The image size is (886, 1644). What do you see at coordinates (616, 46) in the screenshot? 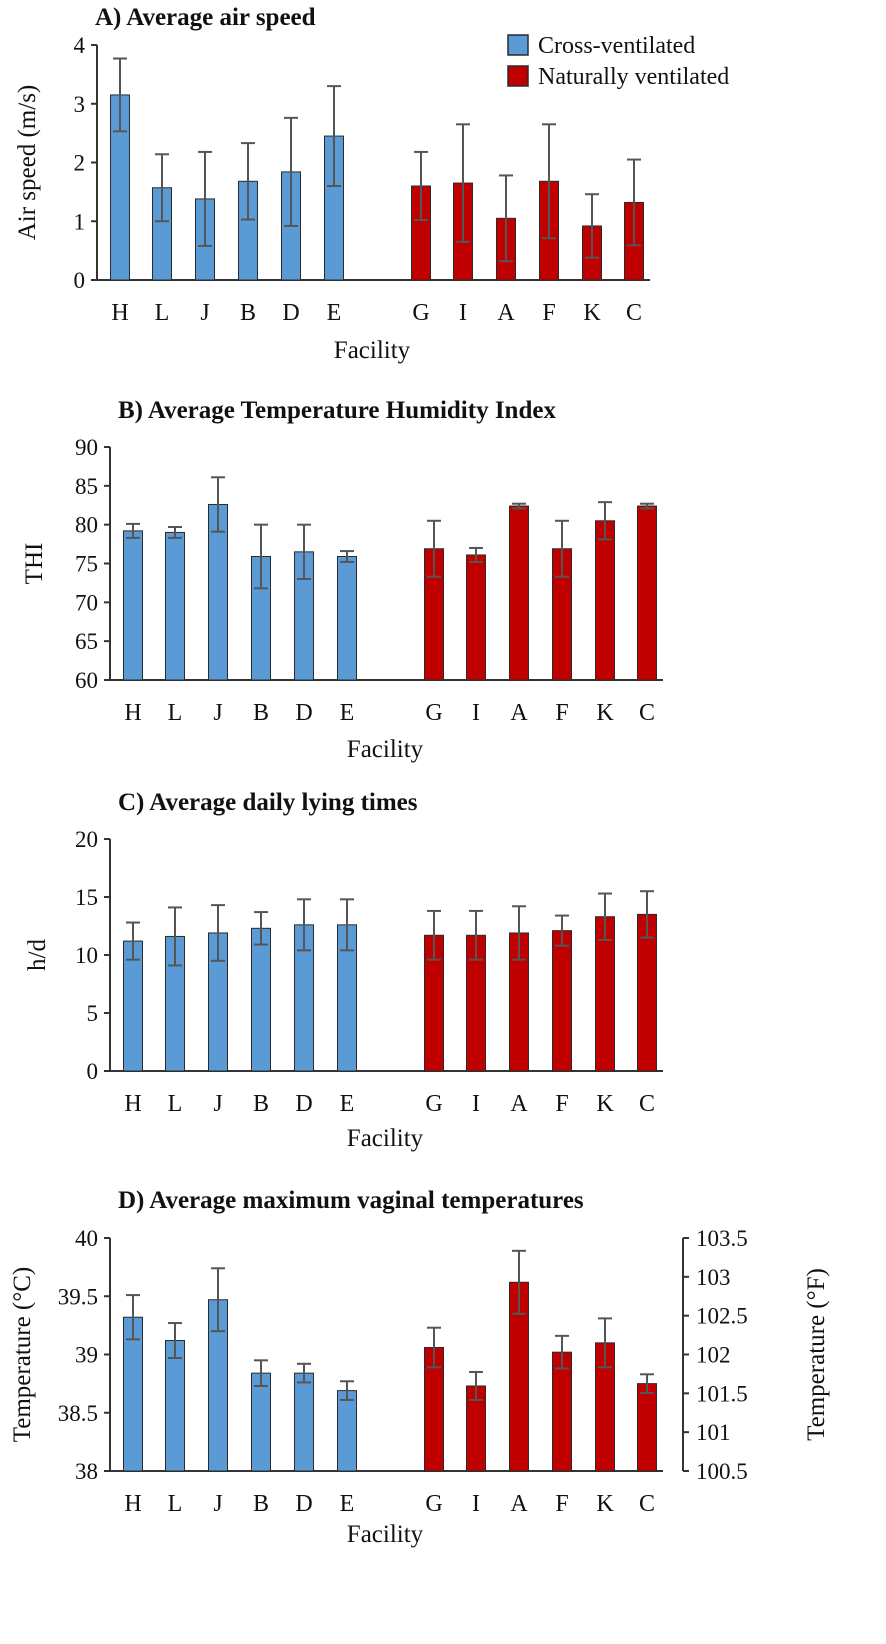
I see `legend-label-cross: Cross-ventilated` at bounding box center [616, 46].